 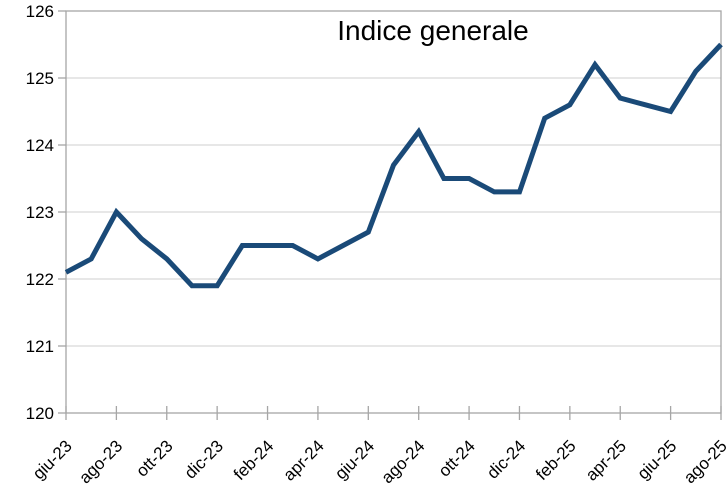 I want to click on y-axis-tick-label: 123, so click(x=40, y=212).